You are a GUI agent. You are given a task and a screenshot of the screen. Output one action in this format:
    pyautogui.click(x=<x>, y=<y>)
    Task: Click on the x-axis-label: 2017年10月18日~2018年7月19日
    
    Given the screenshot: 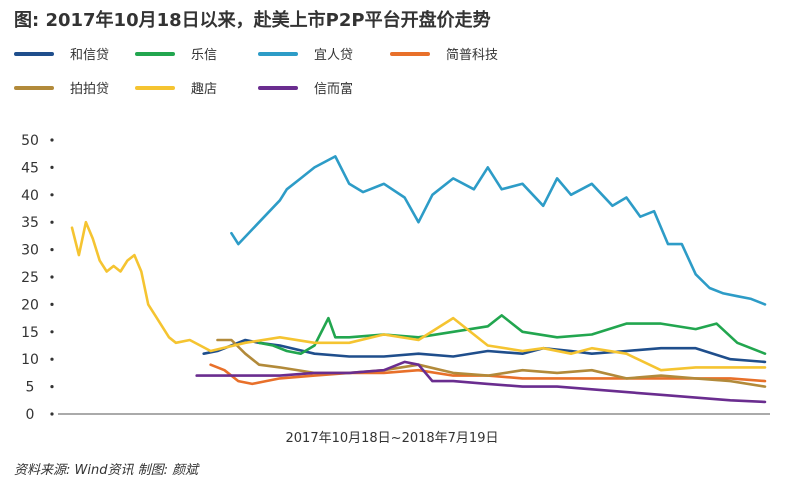 What is the action you would take?
    pyautogui.click(x=392, y=438)
    